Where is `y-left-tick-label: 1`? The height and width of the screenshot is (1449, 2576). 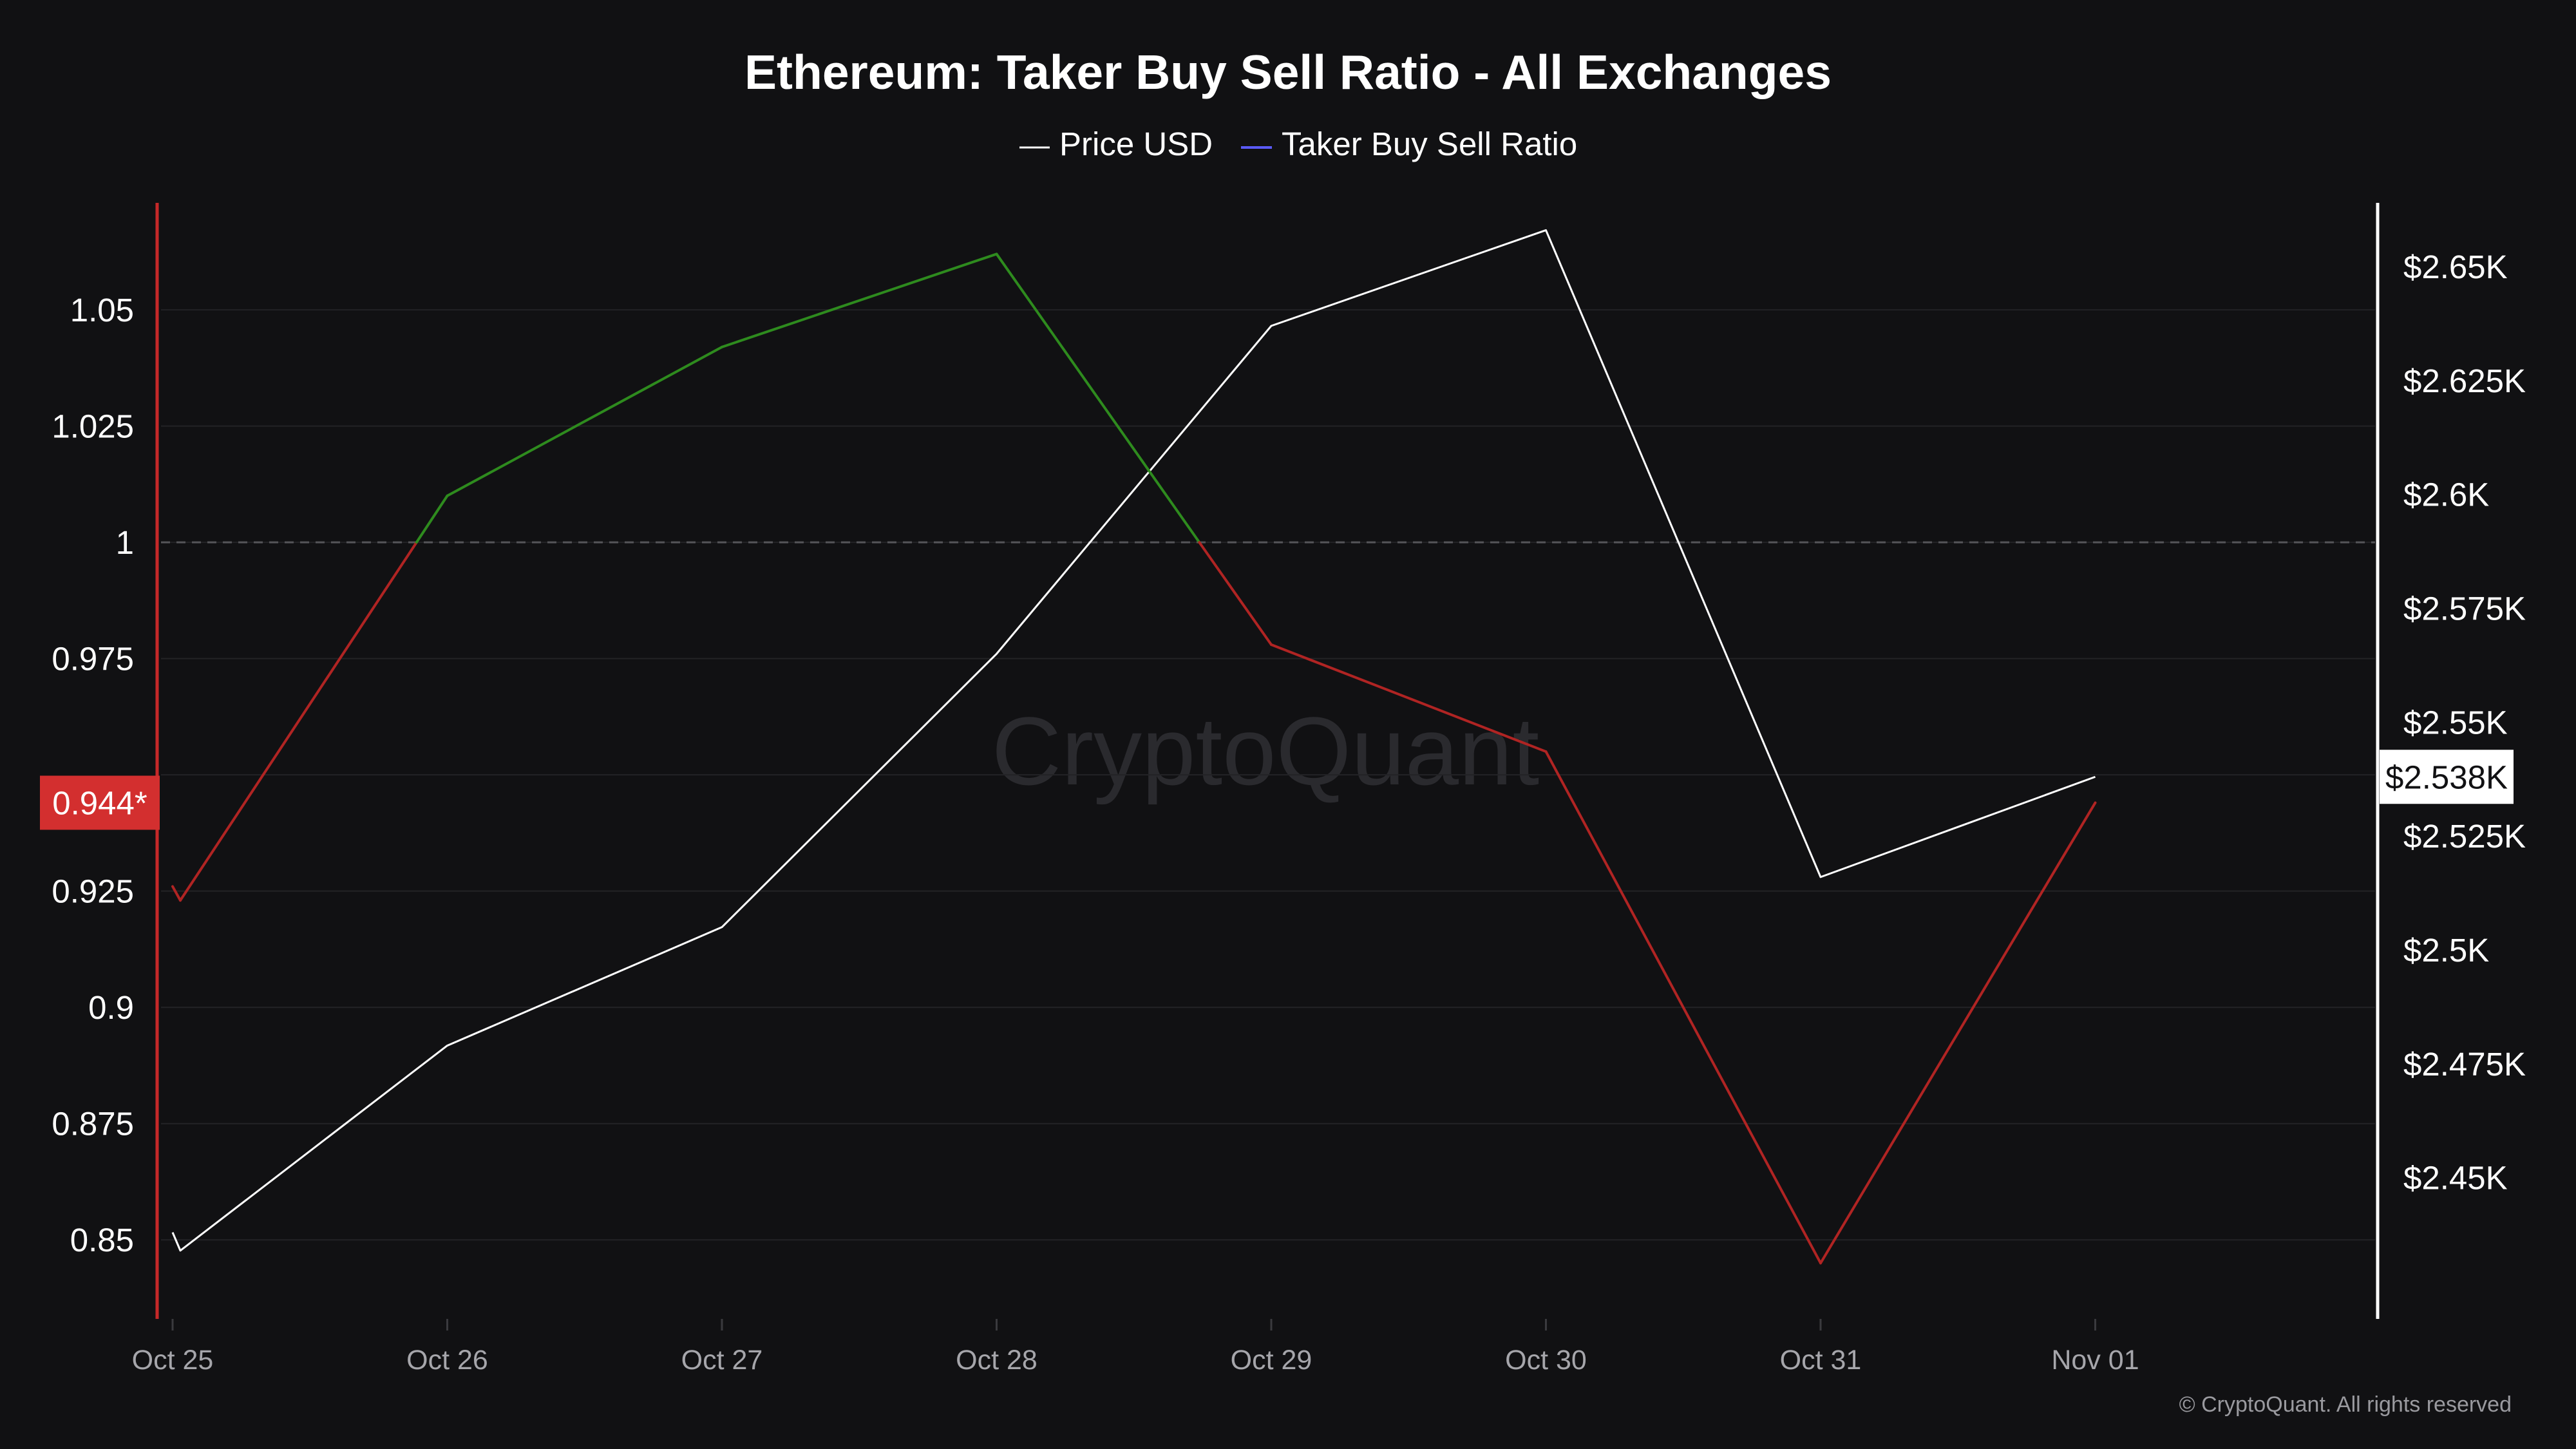
y-left-tick-label: 1 is located at coordinates (125, 542).